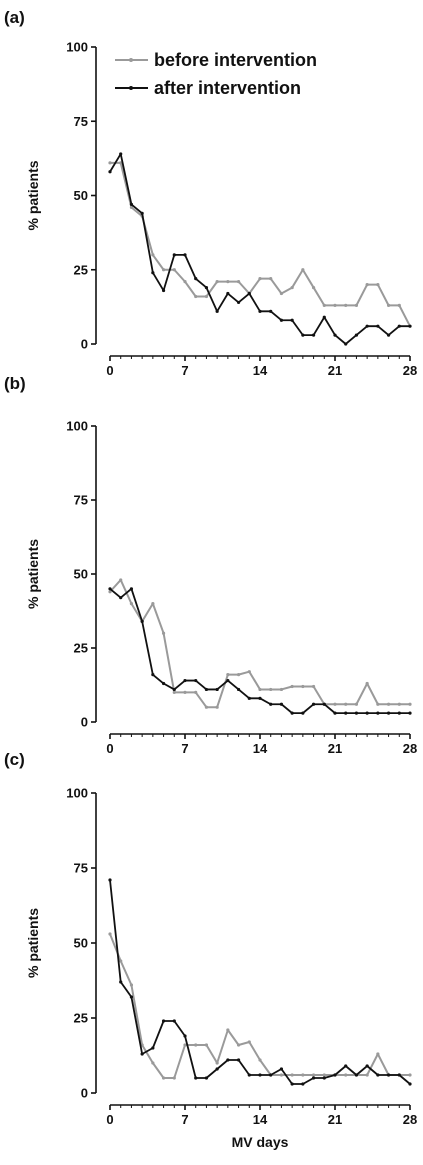  I want to click on x-axis-title: MV days, so click(260, 1142).